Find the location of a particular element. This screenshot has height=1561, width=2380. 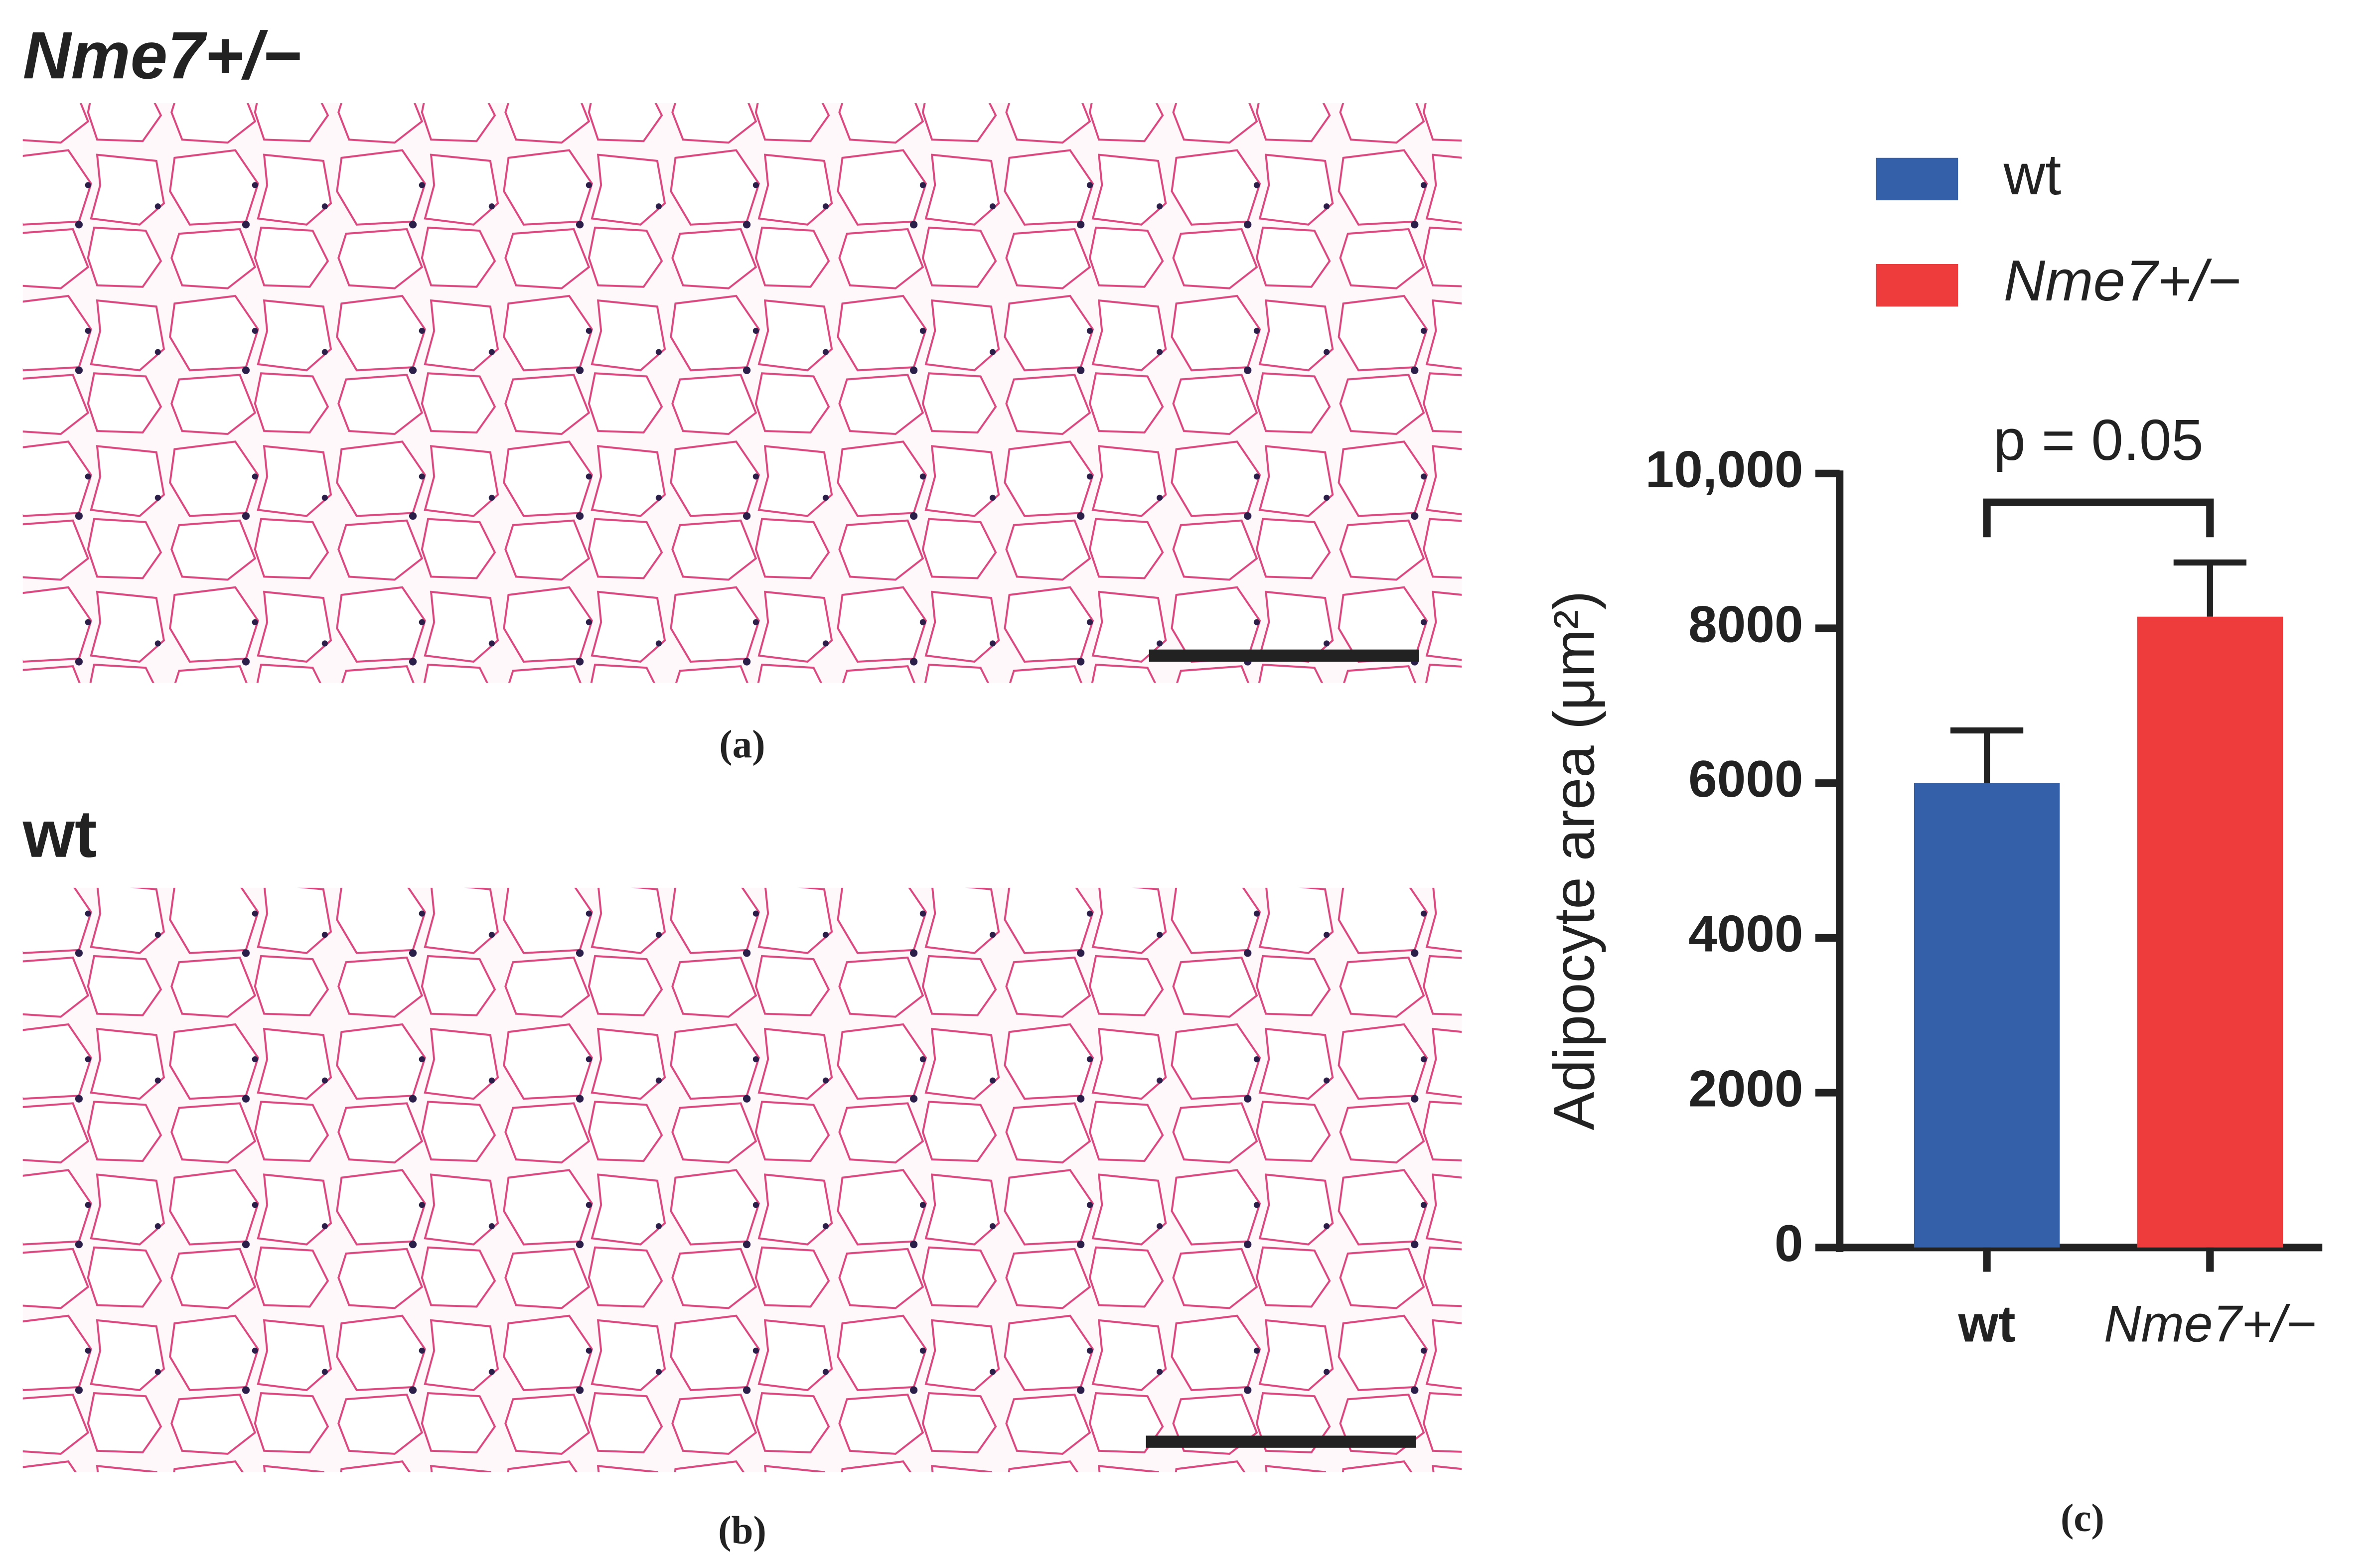

x-tick-label: wt is located at coordinates (1987, 1324).